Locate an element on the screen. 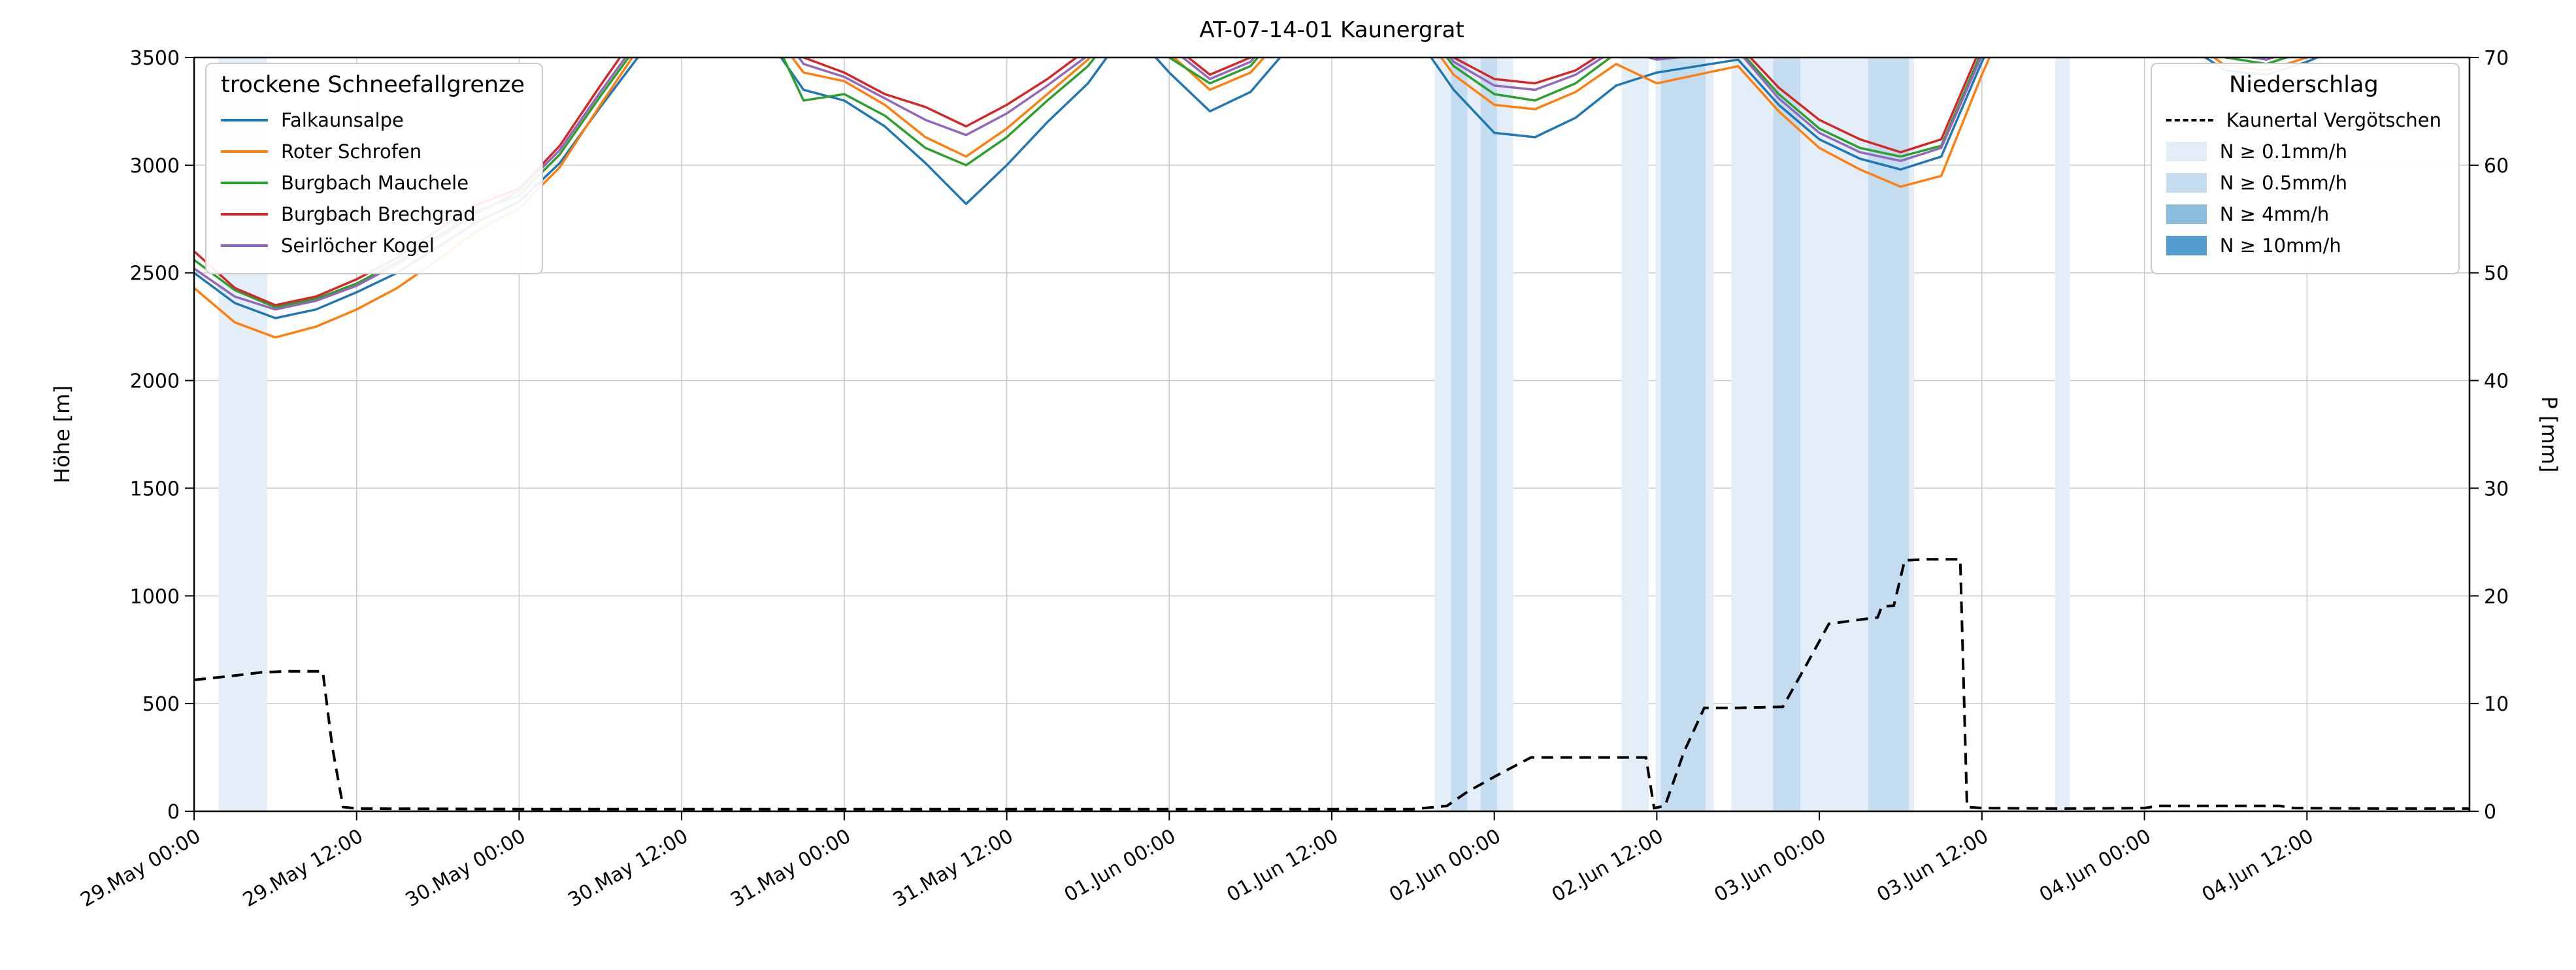 The image size is (2576, 970). legend-item-band-4mmh: N ≥ 4mm/h is located at coordinates (2303, 214).